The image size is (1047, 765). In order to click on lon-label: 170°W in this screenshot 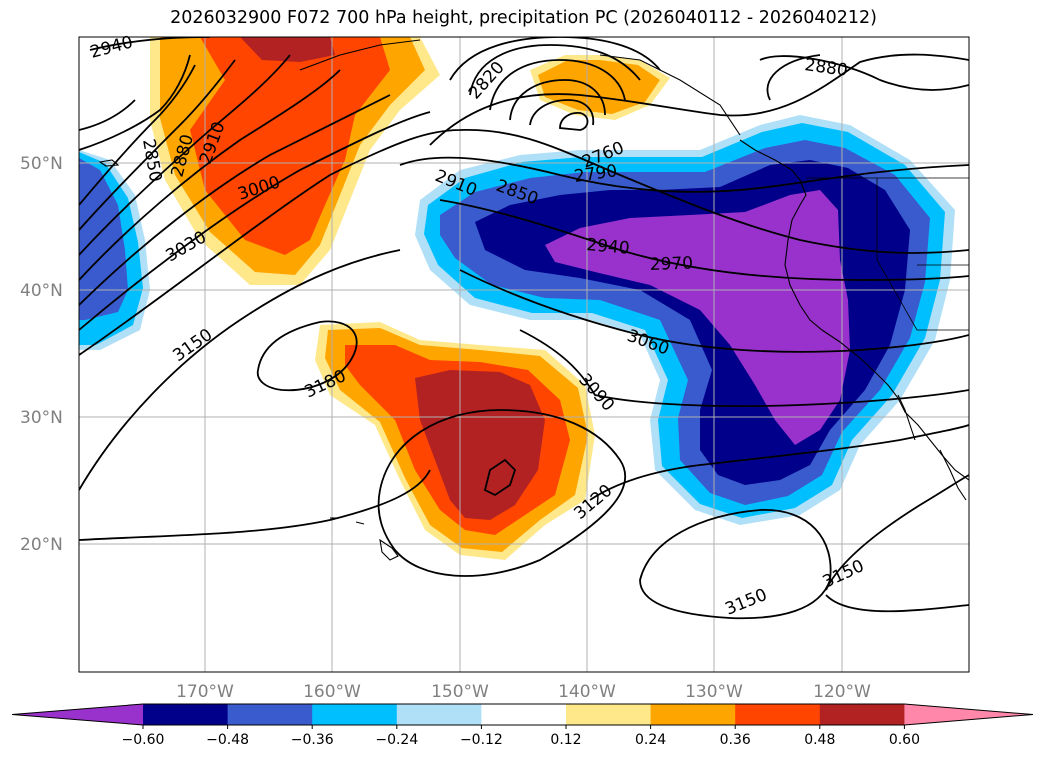, I will do `click(205, 692)`.